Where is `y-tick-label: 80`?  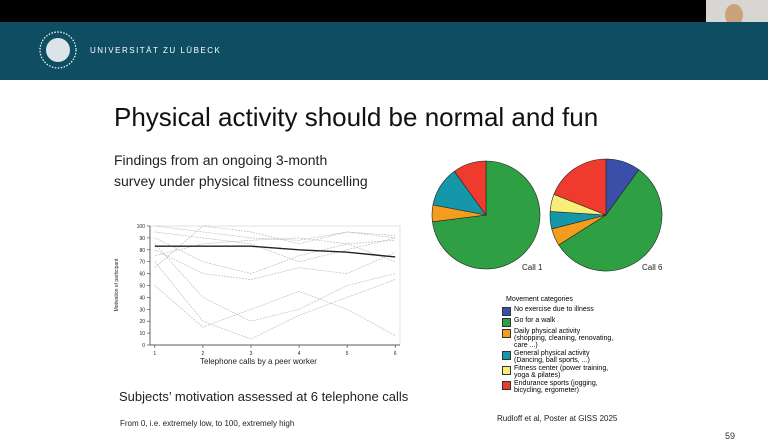 y-tick-label: 80 is located at coordinates (142, 251).